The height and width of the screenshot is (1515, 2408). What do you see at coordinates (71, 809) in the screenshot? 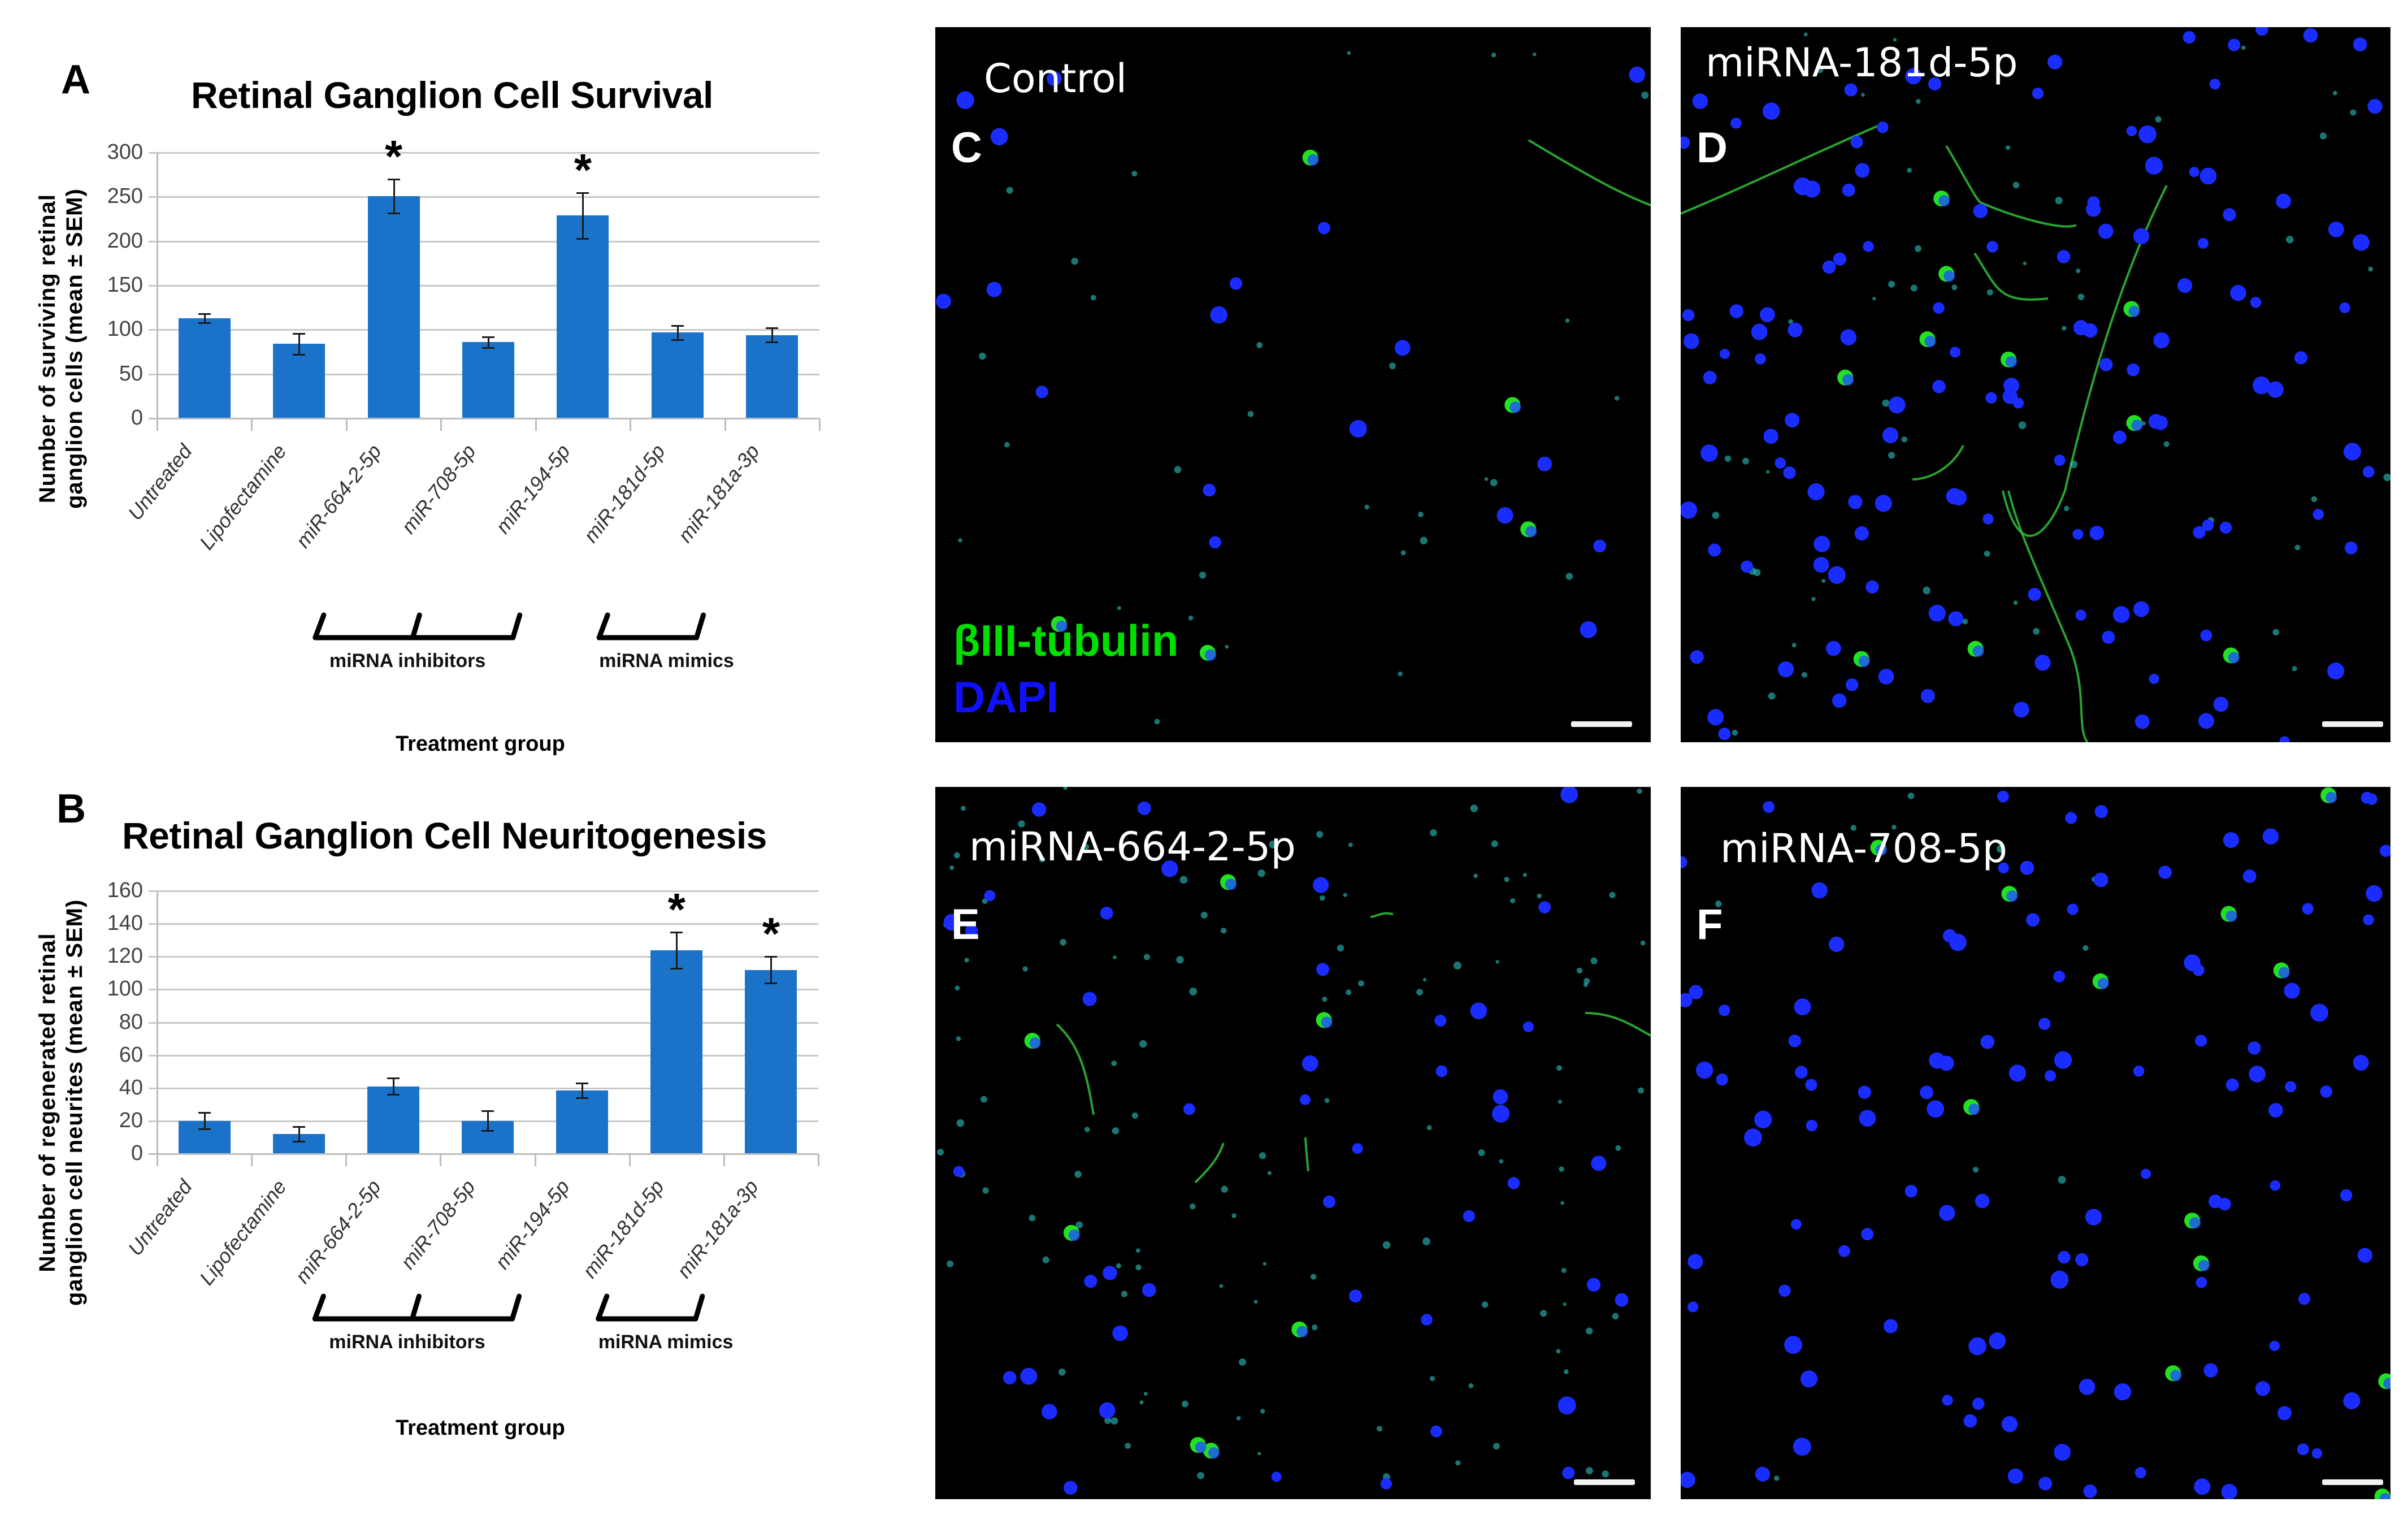
I see `panel-letter-b: B` at bounding box center [71, 809].